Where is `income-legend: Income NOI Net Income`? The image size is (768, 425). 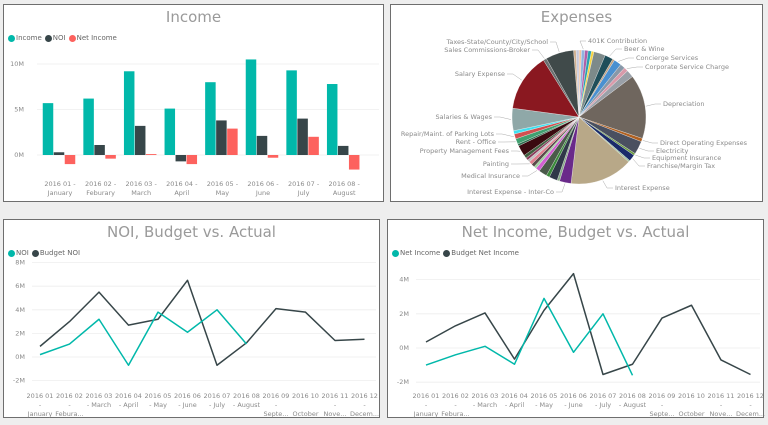 income-legend: Income NOI Net Income is located at coordinates (62, 38).